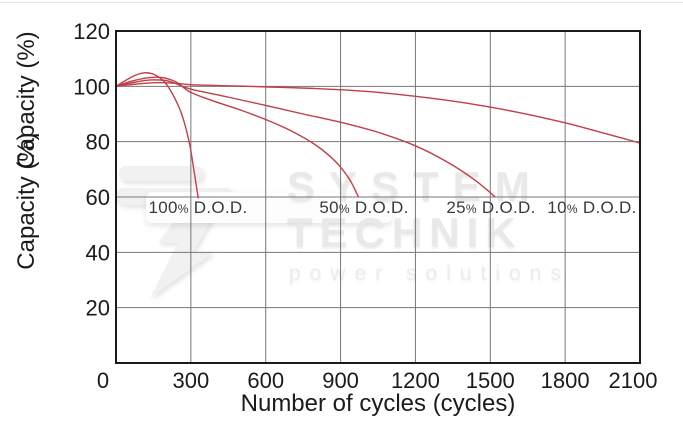 The height and width of the screenshot is (446, 683). I want to click on logo-bar-top, so click(161, 173).